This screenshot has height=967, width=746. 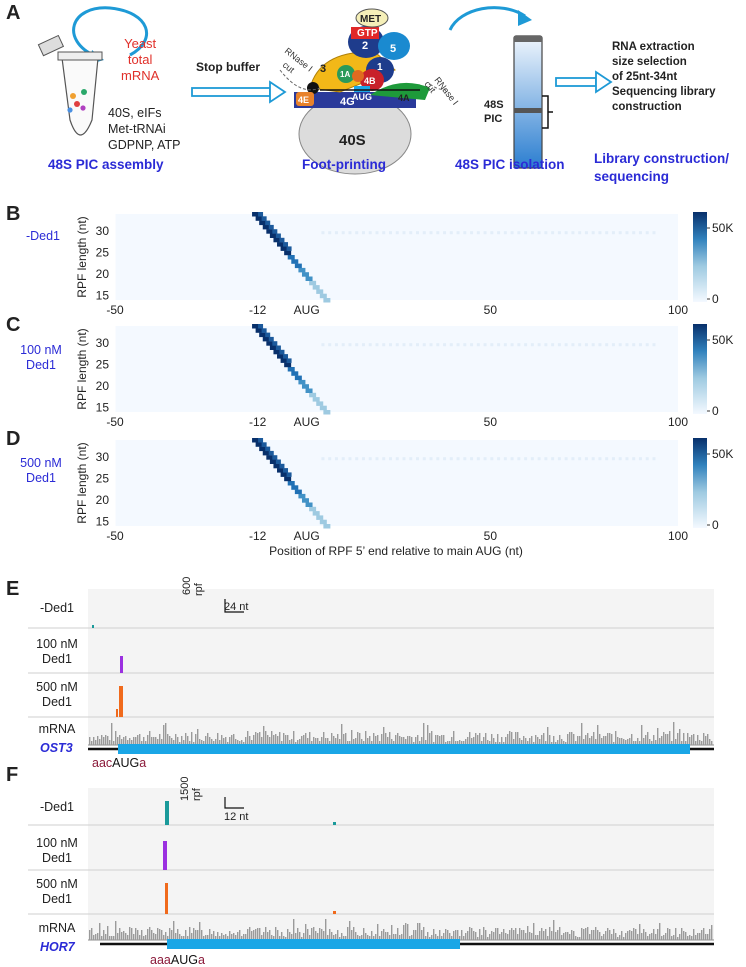 What do you see at coordinates (57, 702) in the screenshot?
I see `track-e-ded1-500-label-line2: Ded1` at bounding box center [57, 702].